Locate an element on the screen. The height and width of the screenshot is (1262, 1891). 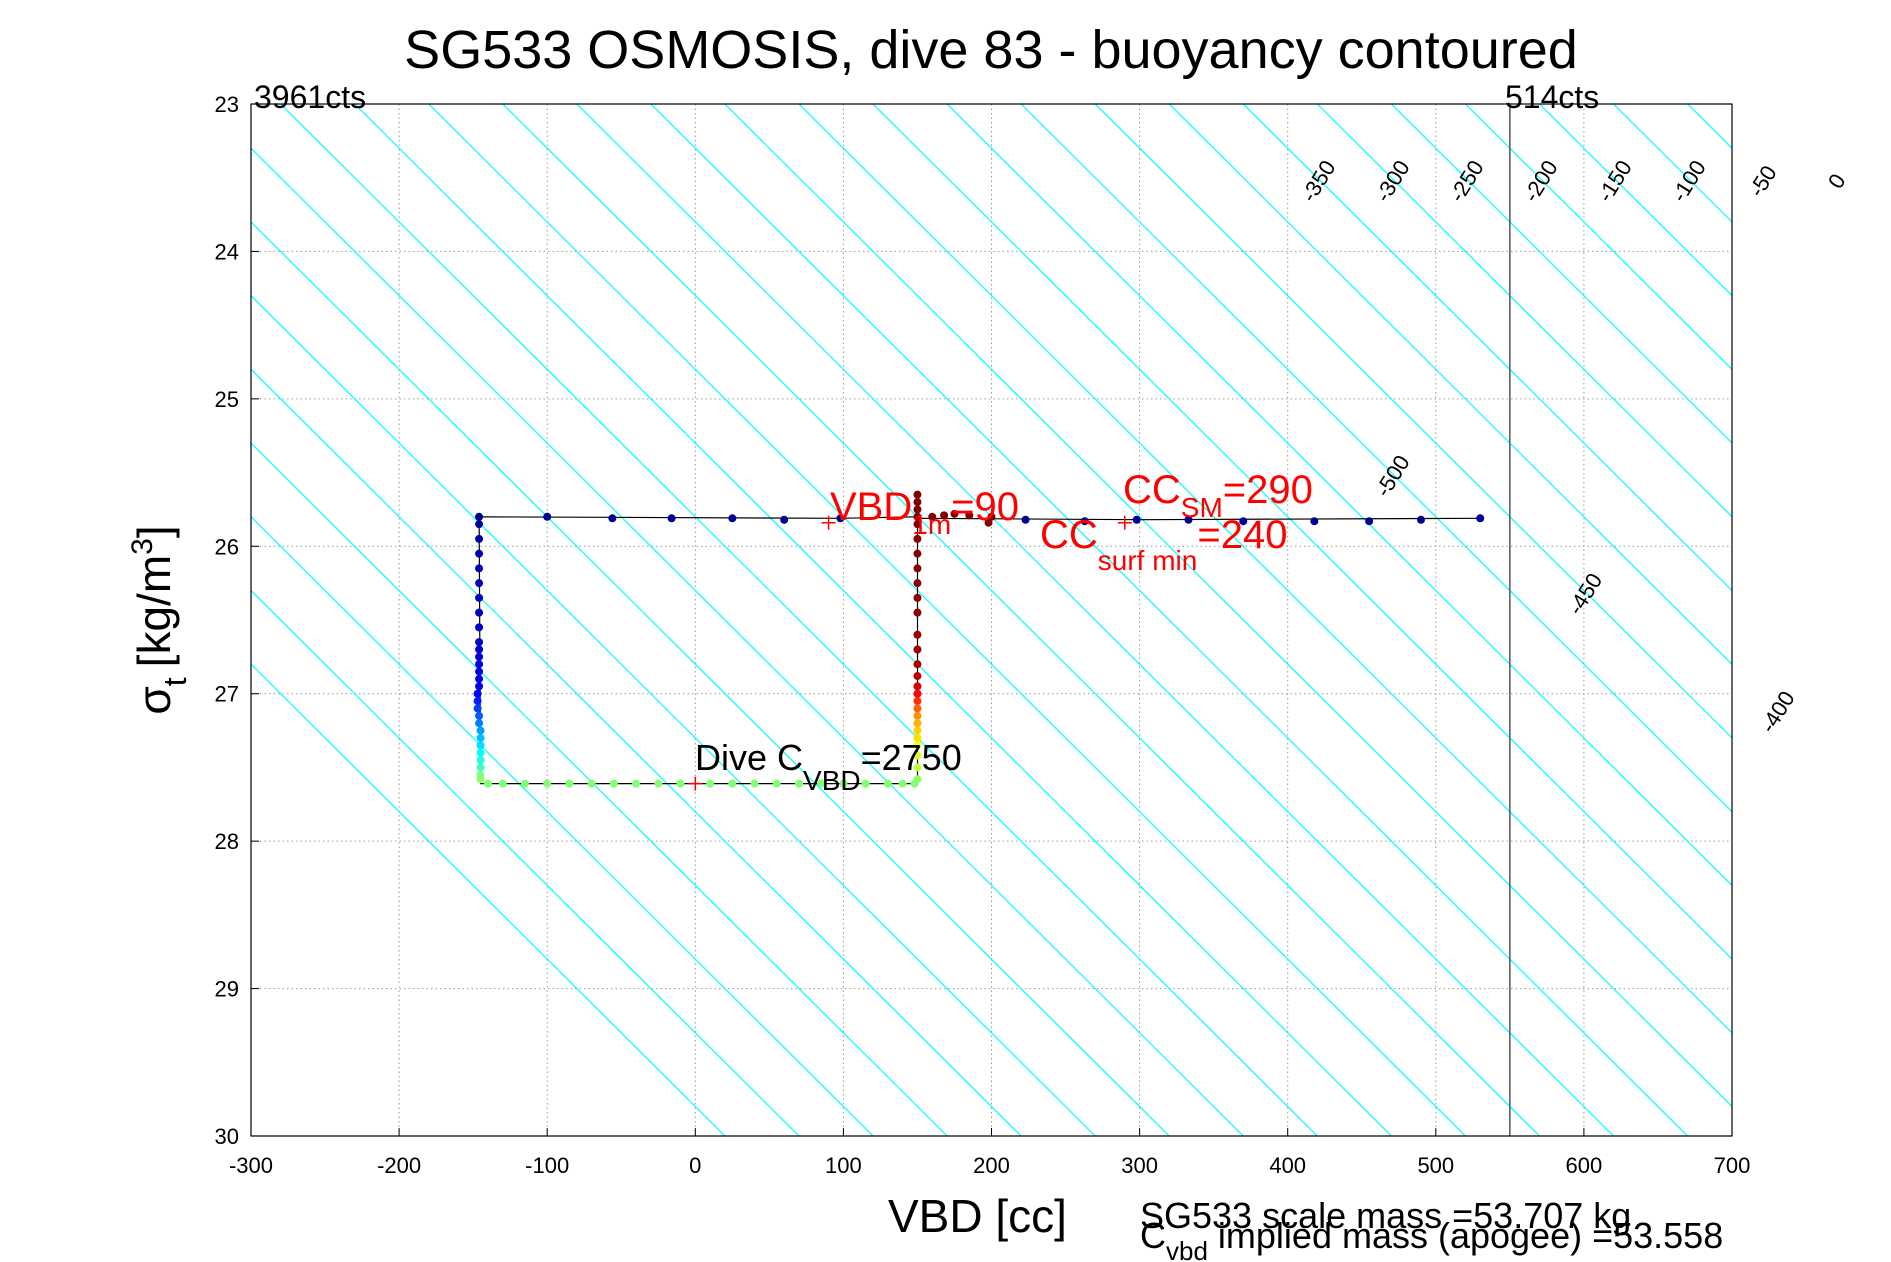
x-axis-ticks: -300 -200 -100 0 100 200 300 400 500 600 700 is located at coordinates (989, 1153).